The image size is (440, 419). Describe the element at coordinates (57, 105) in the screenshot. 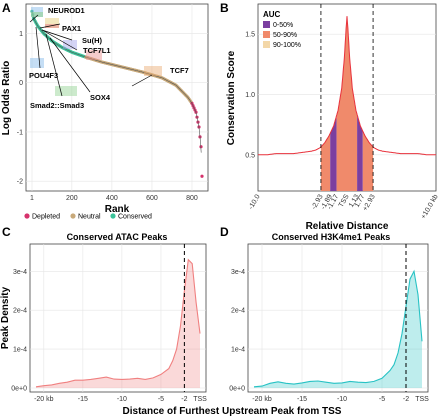

I see `annotation-smad2-smad3: Smad2::Smad3` at that location.